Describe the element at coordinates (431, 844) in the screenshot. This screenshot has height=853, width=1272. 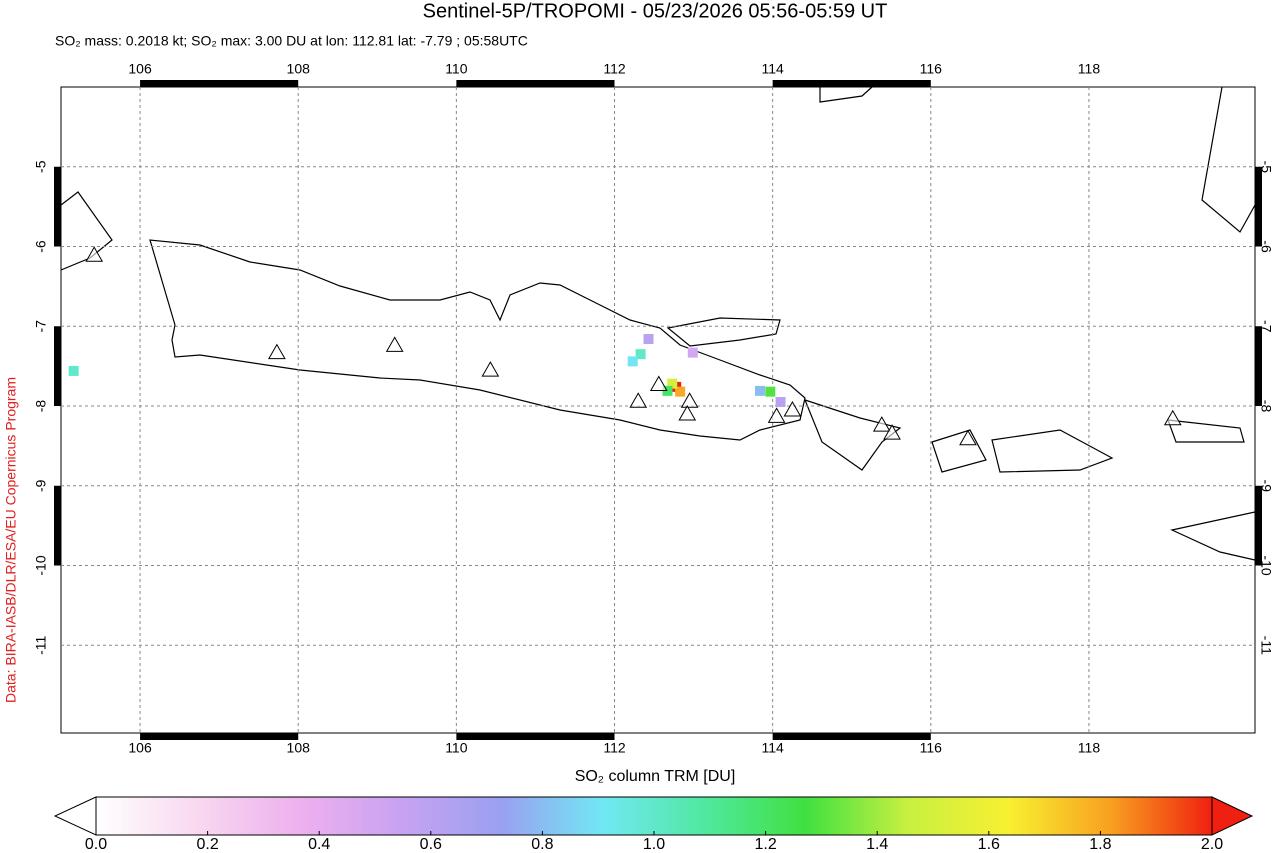
I see `colorbar-tick-label: 0.6` at that location.